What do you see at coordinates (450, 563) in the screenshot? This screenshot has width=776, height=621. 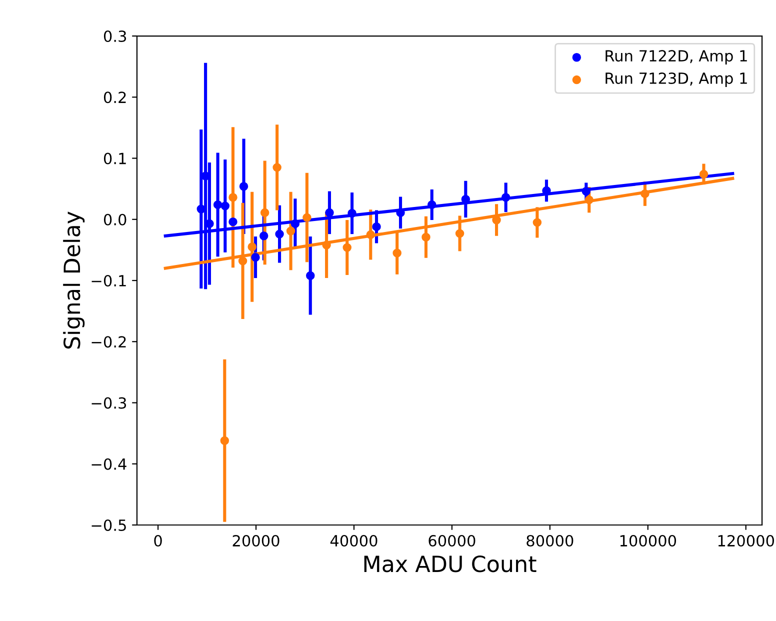 I see `x-axis-title: Max ADU Count` at bounding box center [450, 563].